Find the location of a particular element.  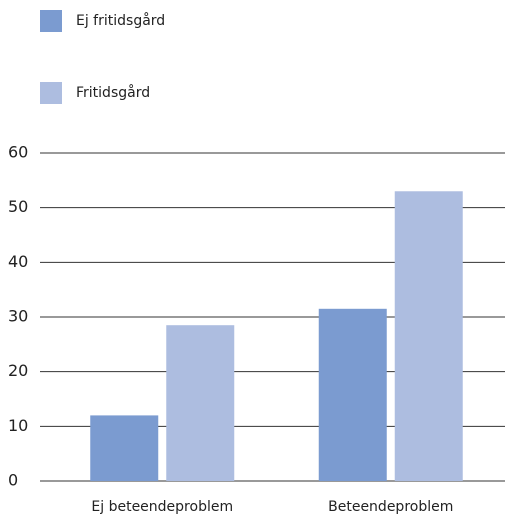

y-tick-label: 10 is located at coordinates (18, 425).